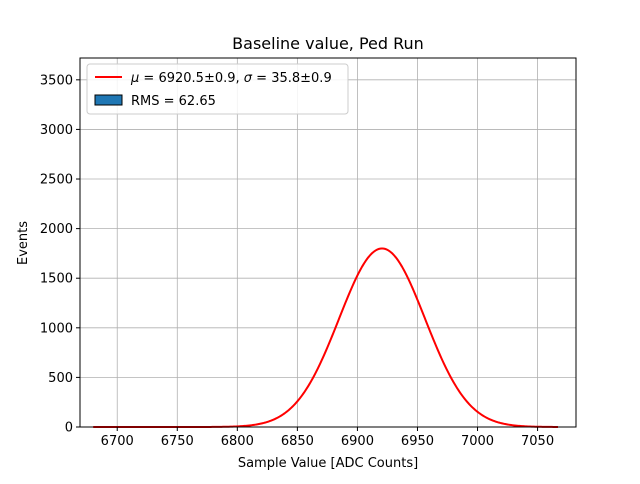 This screenshot has height=484, width=640. Describe the element at coordinates (301, 78) in the screenshot. I see `legend-sigma-value: 35.8±0.9` at that location.